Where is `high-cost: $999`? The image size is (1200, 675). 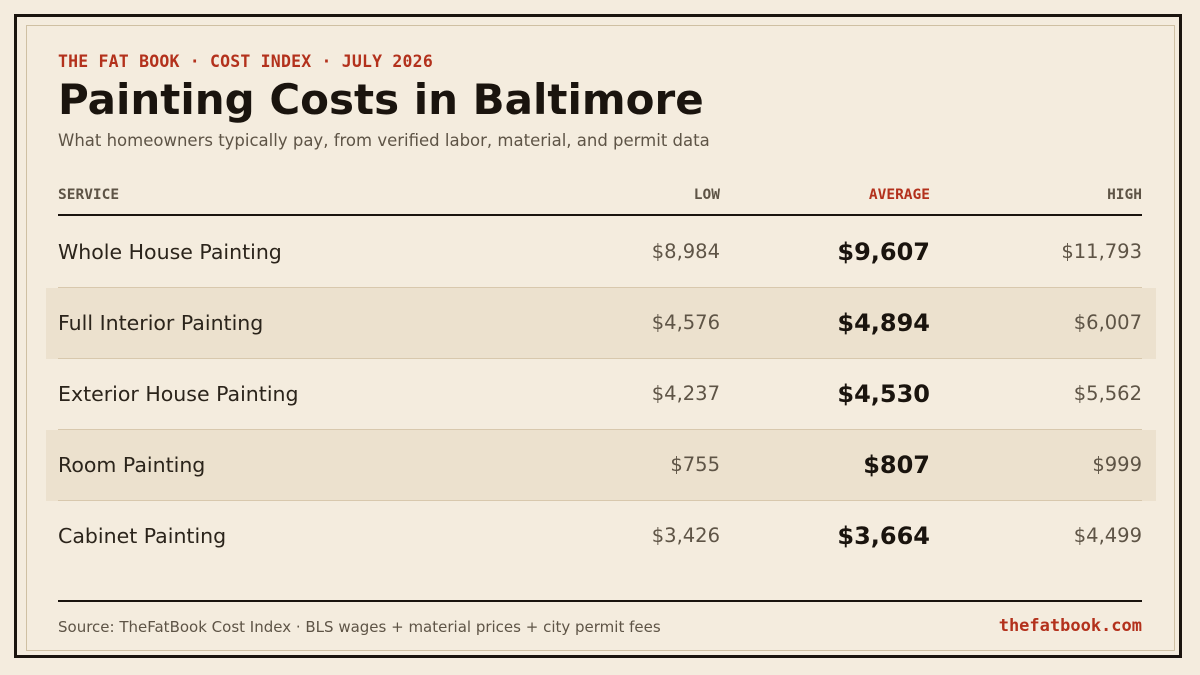
high-cost: $999 is located at coordinates (1117, 464).